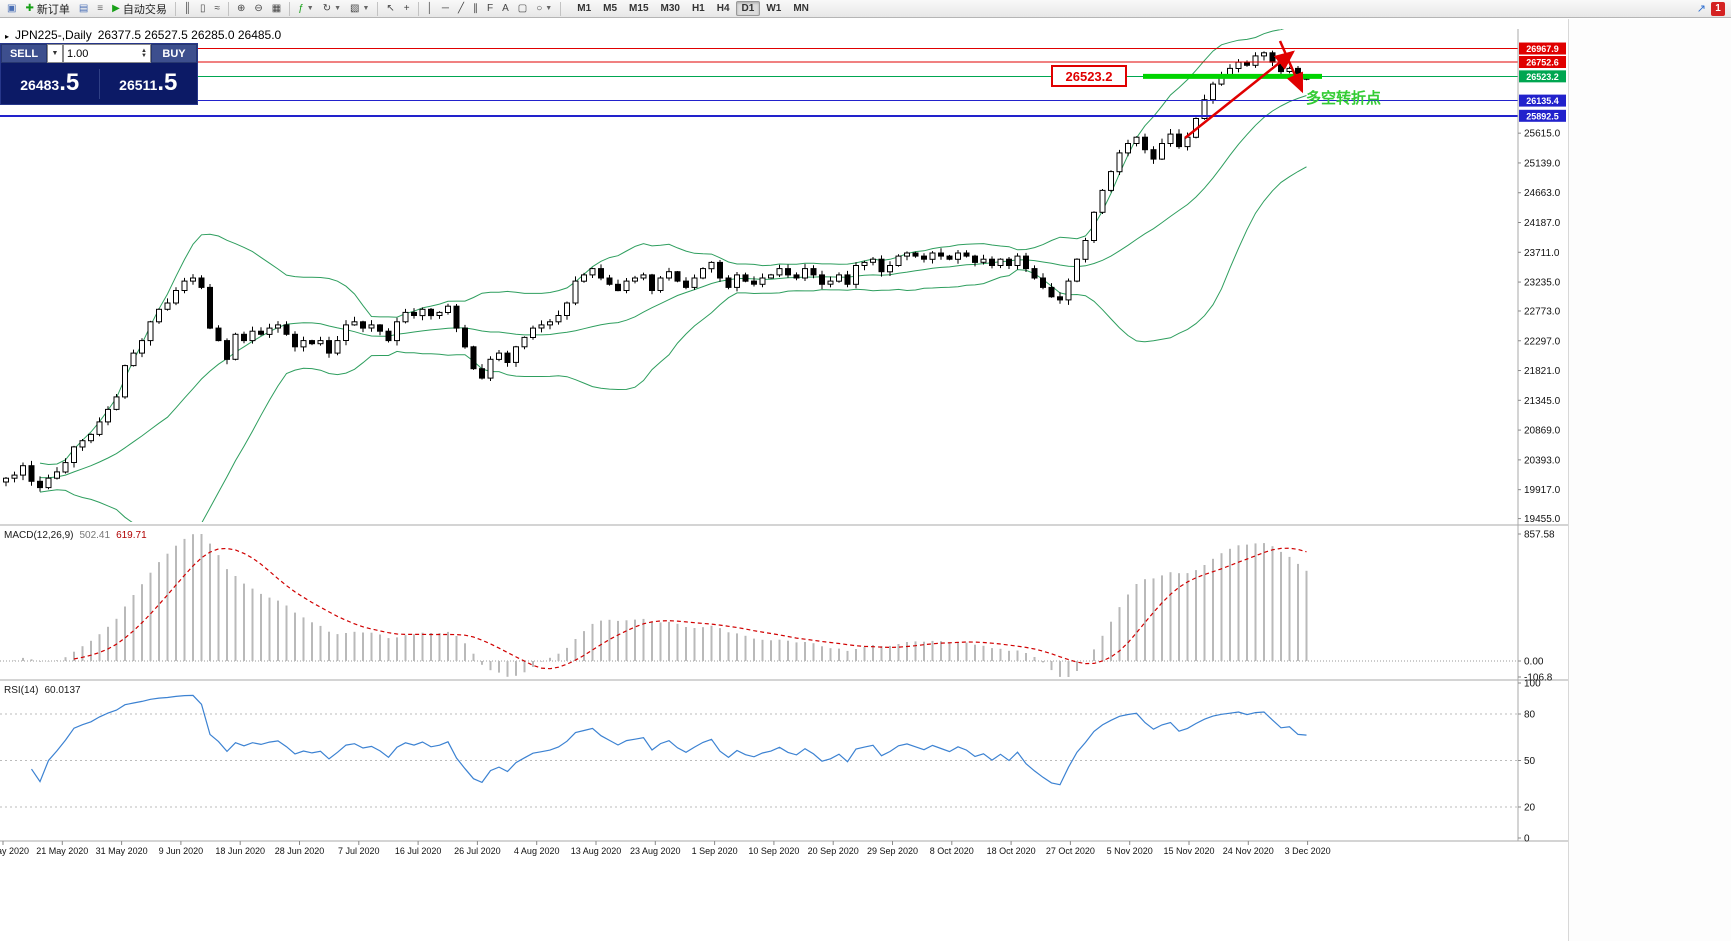  Describe the element at coordinates (1542, 163) in the screenshot. I see `svg-text: 25139.0` at that location.